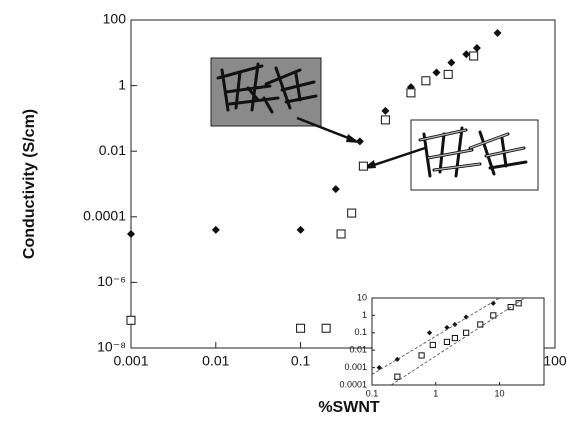 This screenshot has height=422, width=579. Describe the element at coordinates (360, 332) in the screenshot. I see `y-tick-label: 0.1` at that location.